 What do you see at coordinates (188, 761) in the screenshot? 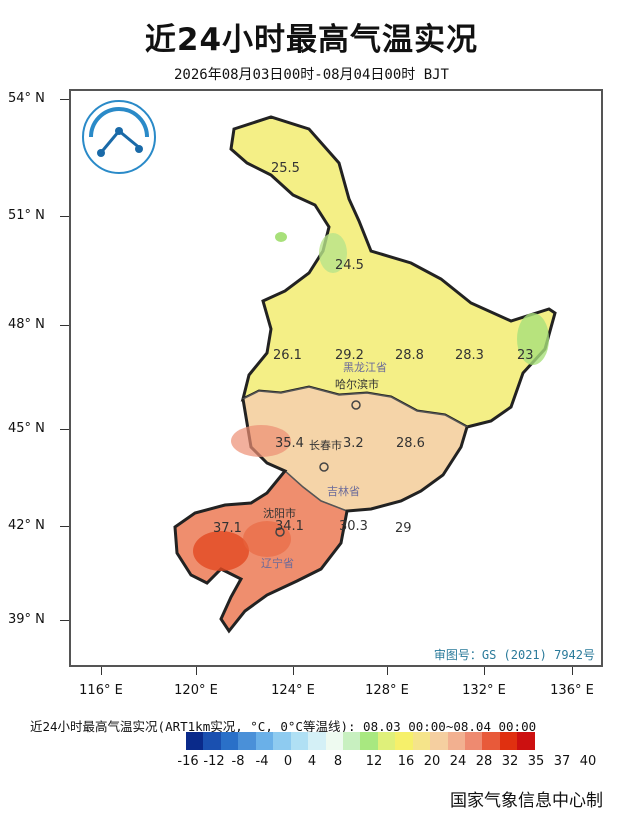
I see `legend-tick: -16` at bounding box center [188, 761].